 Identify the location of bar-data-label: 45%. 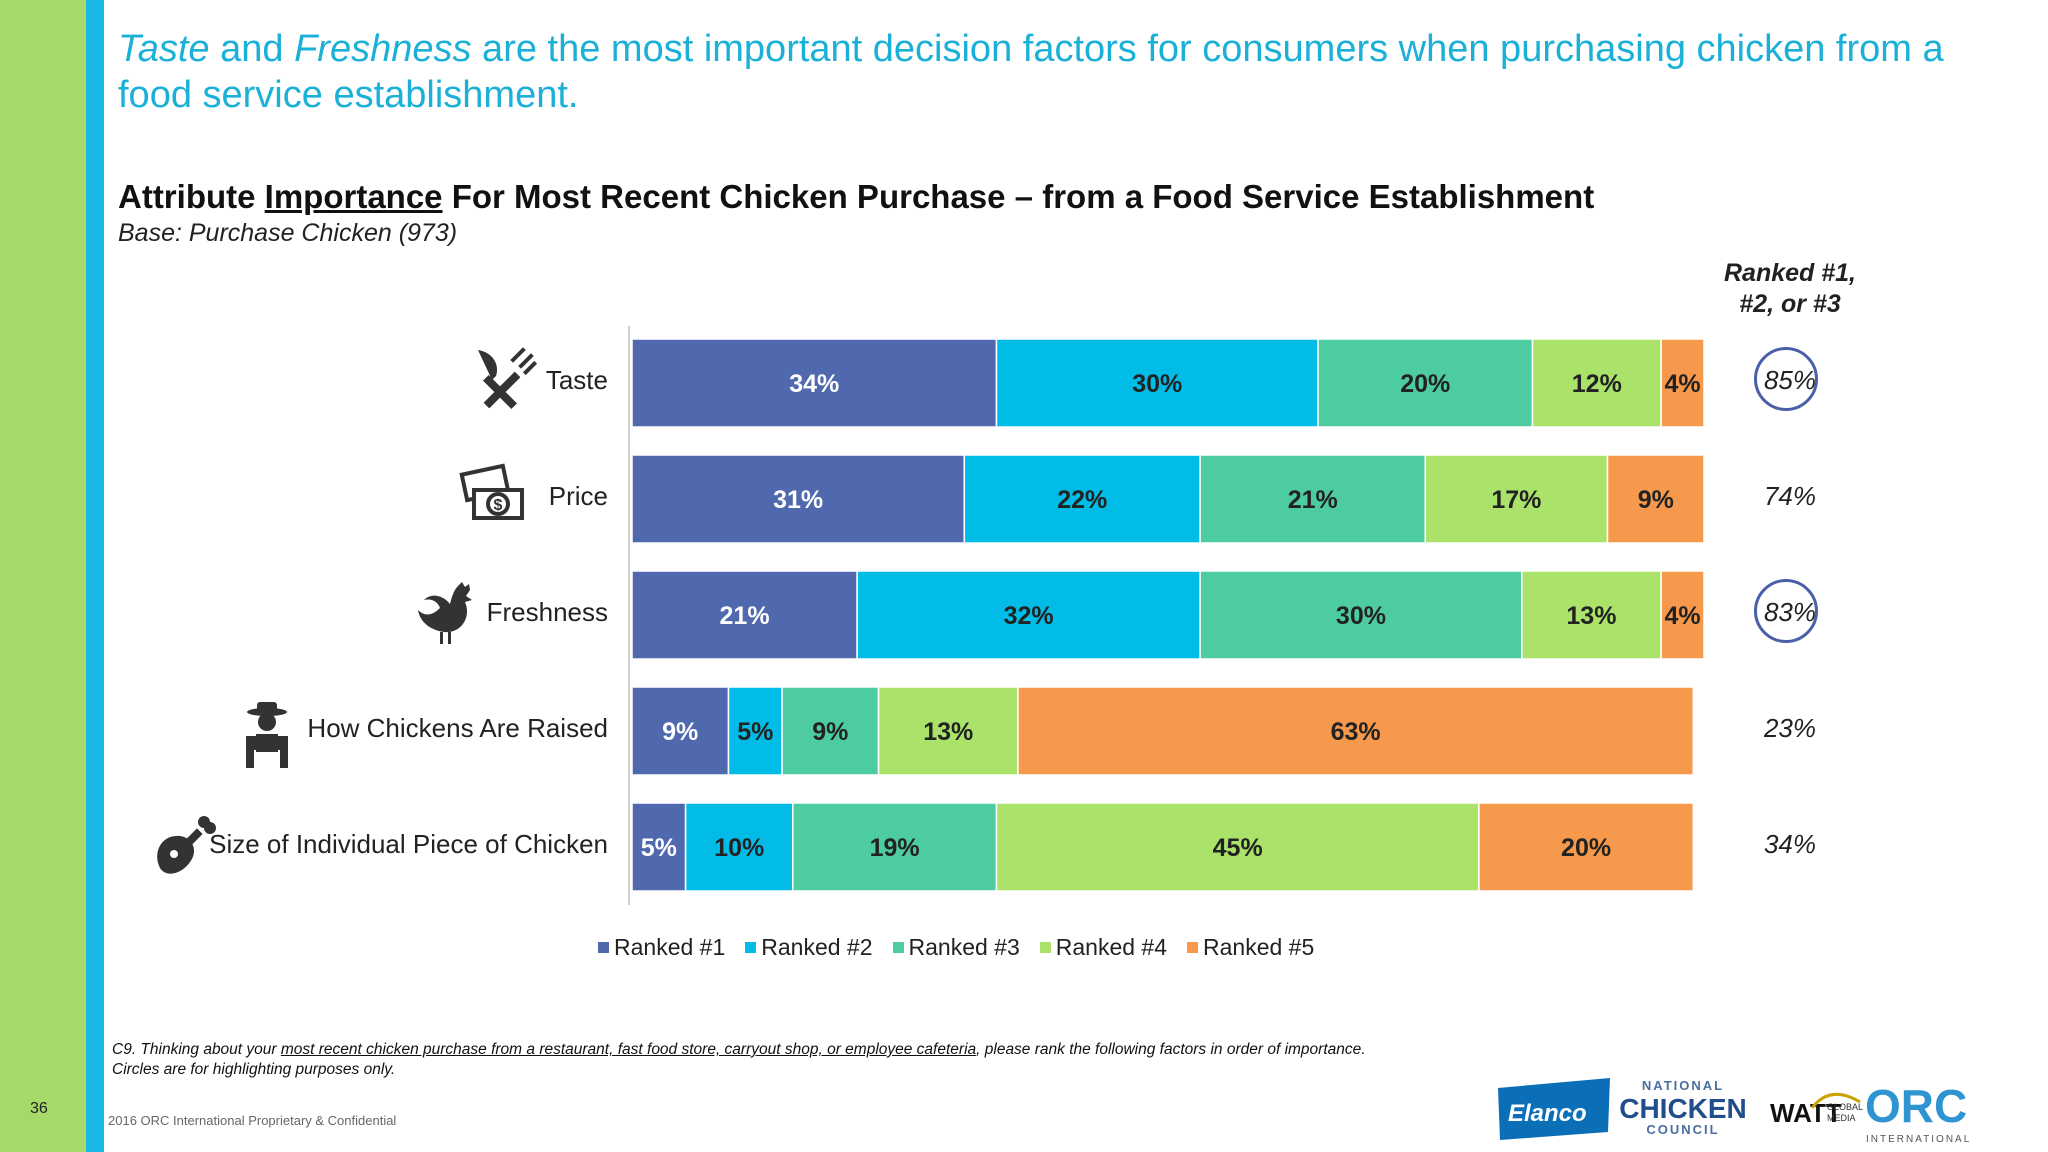
(1238, 848).